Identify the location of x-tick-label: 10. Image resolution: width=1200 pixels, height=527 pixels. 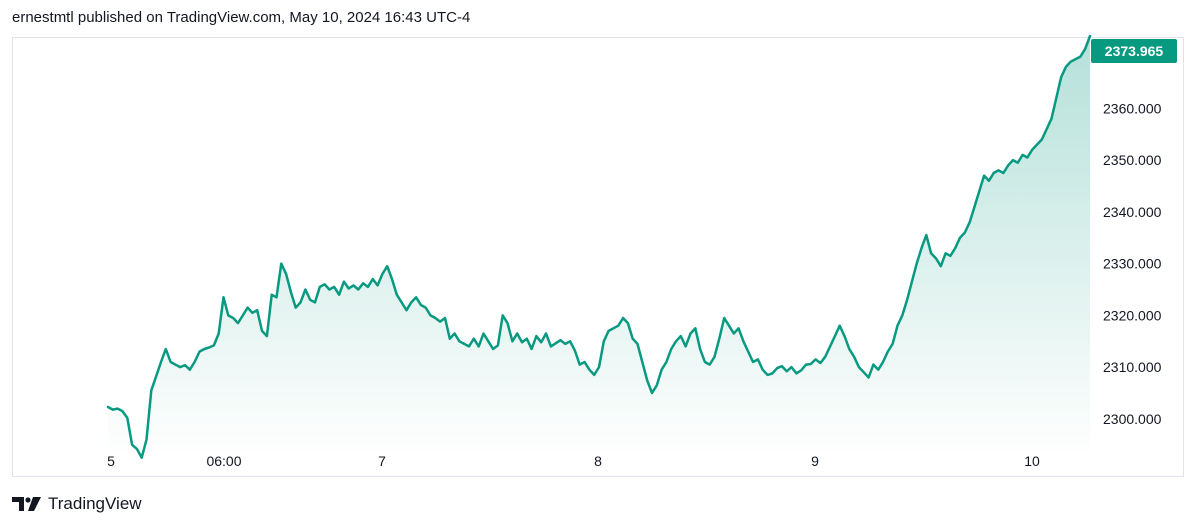
(1032, 461).